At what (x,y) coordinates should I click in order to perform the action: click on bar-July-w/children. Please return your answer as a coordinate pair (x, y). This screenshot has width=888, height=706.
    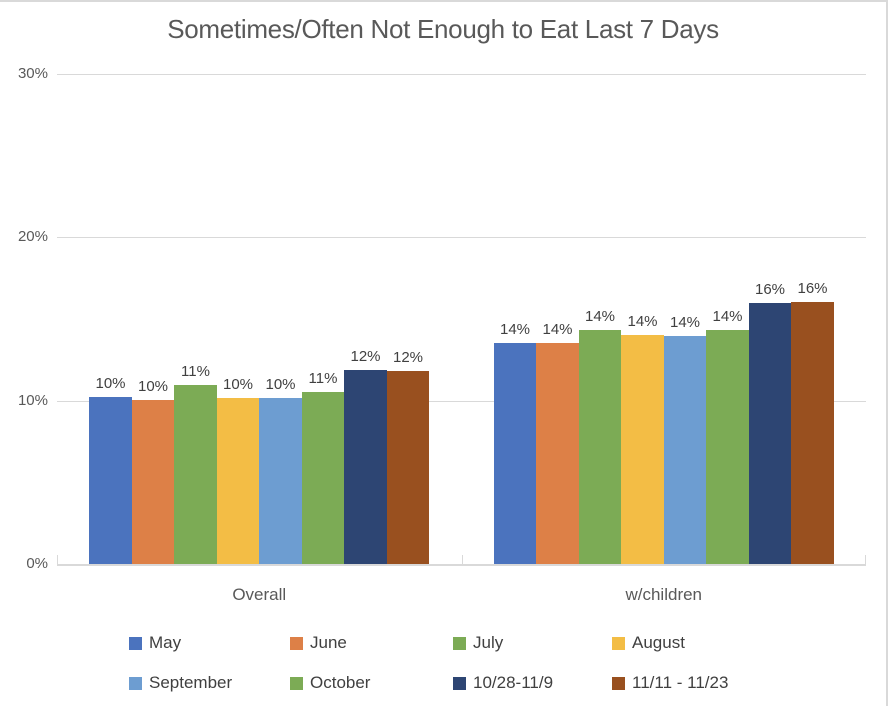
    Looking at the image, I should click on (600, 447).